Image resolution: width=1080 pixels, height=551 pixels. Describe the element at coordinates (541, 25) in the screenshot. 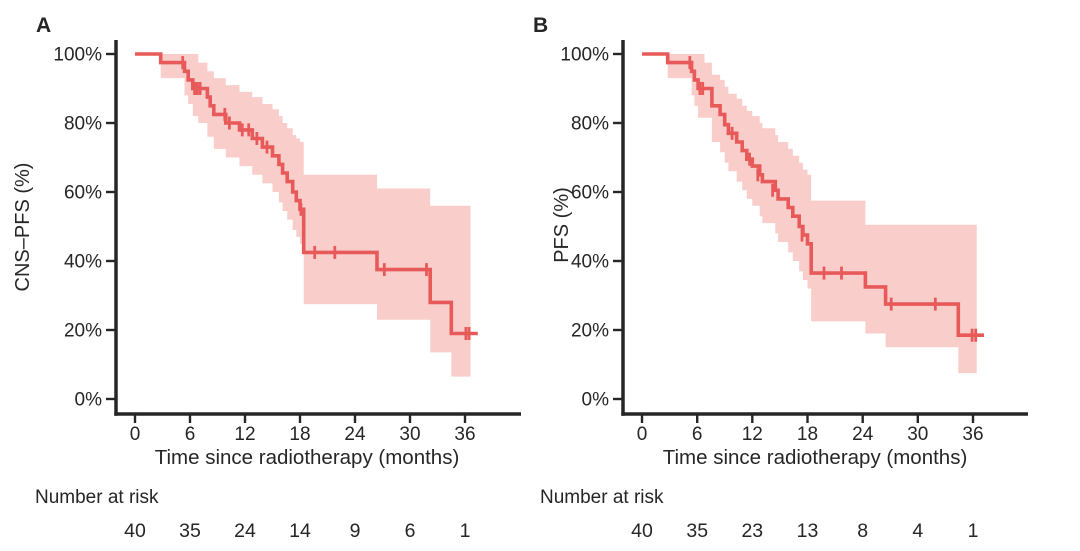

I see `panel-b-letter: B` at that location.